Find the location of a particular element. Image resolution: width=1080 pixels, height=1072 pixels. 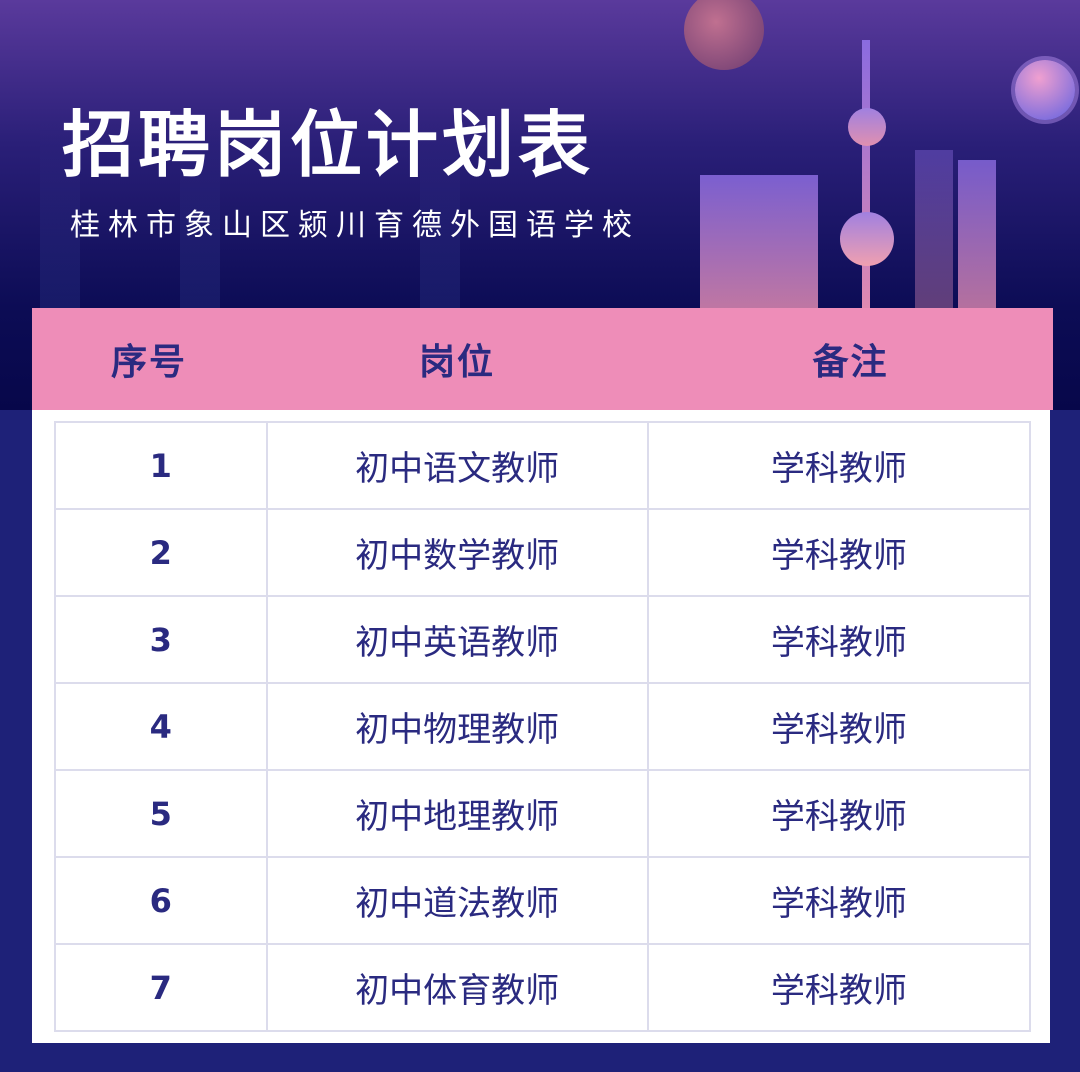

table-row: 2 初中数学教师 学科教师 is located at coordinates (543, 552).